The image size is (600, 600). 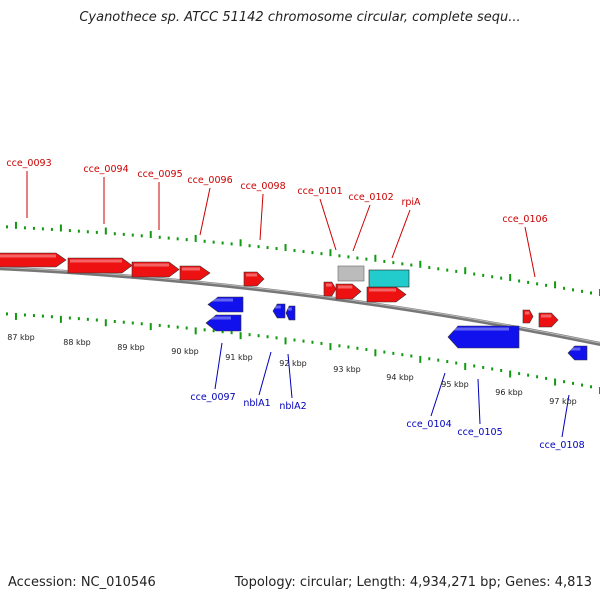 What do you see at coordinates (527, 313) in the screenshot?
I see `gene-cce_0106-shine` at bounding box center [527, 313].